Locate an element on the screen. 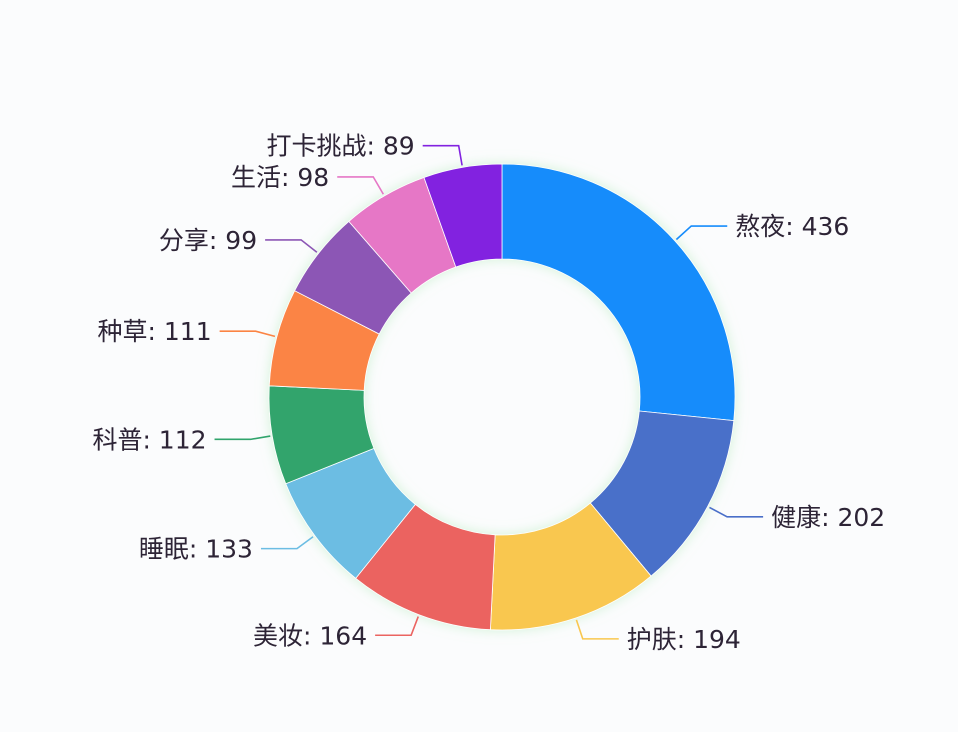 The width and height of the screenshot is (958, 732). slice-label-3: 美妆: 164 is located at coordinates (310, 635).